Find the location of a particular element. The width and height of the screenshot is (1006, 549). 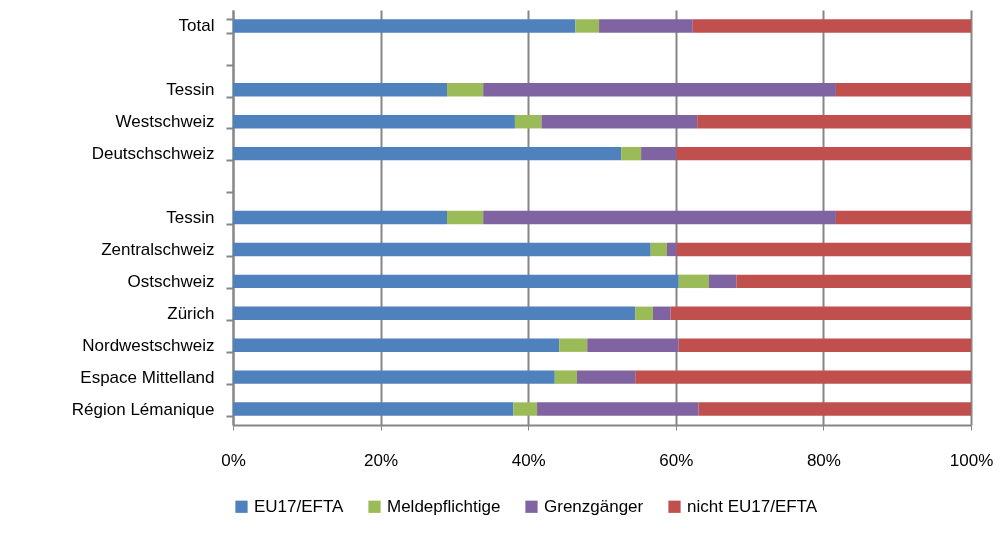

legend-label: nicht EU17/EFTA is located at coordinates (752, 506).